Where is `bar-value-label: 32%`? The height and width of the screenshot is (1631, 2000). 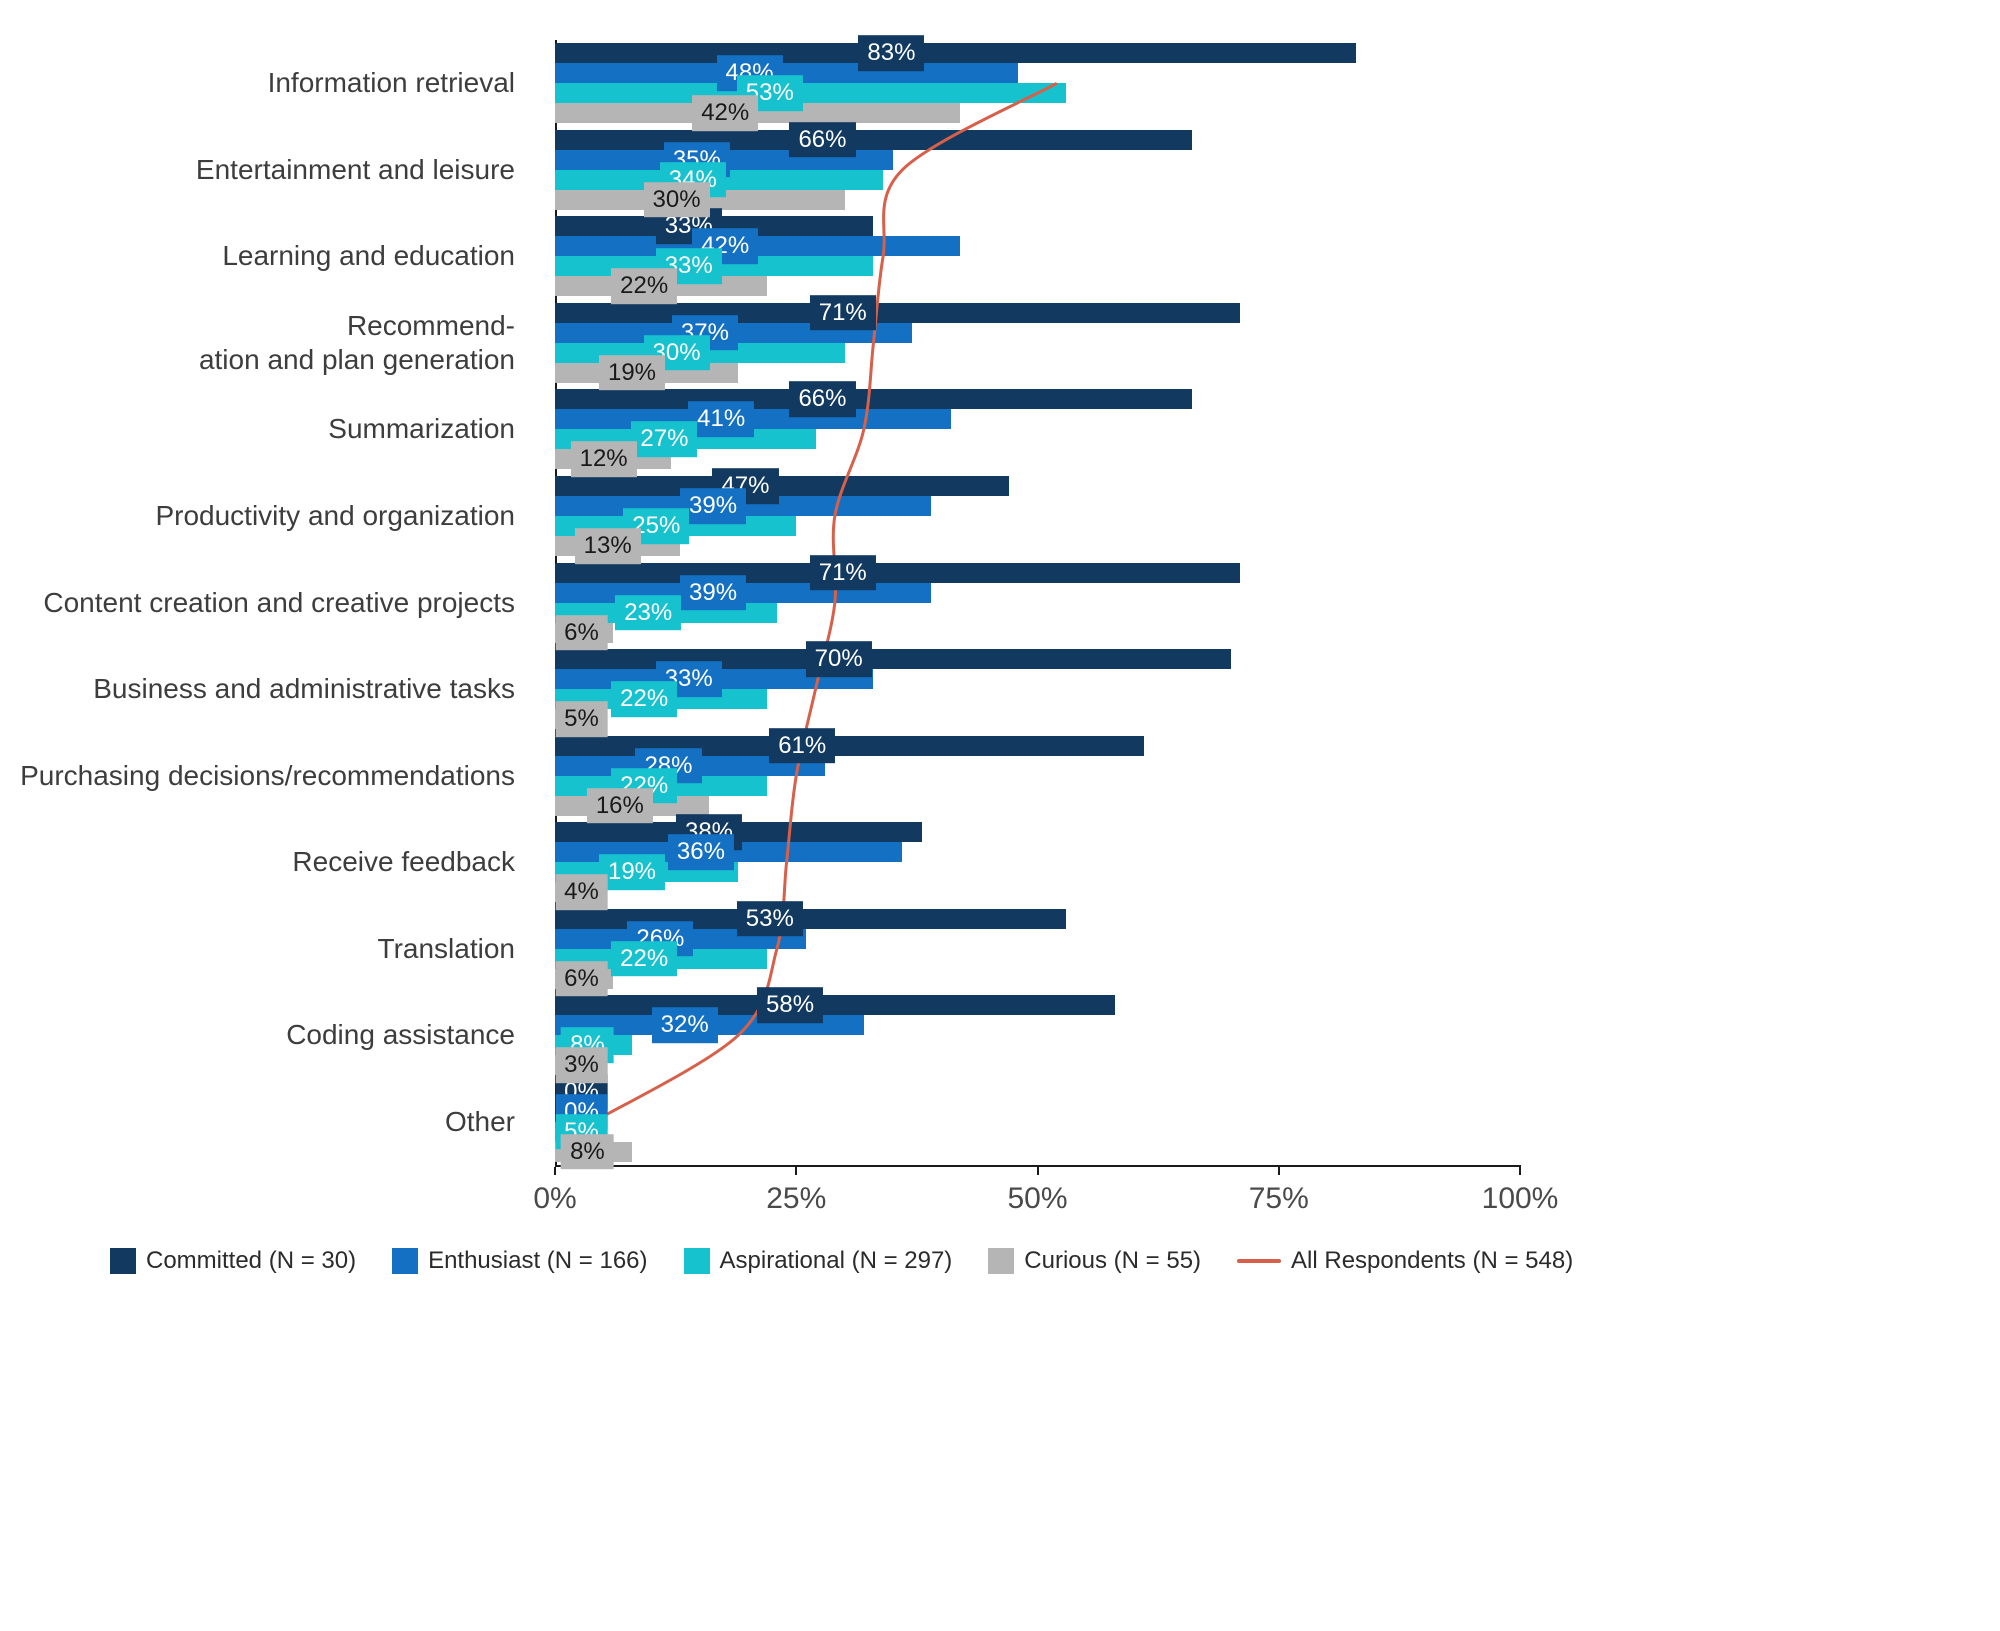
bar-value-label: 32% is located at coordinates (684, 1025).